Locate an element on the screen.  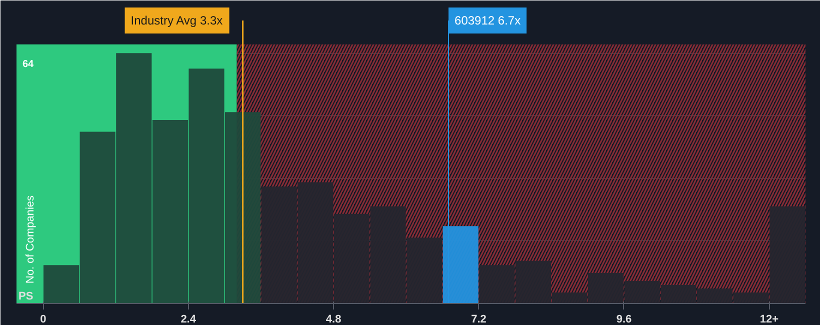
x-tick-label: 12+ is located at coordinates (769, 319).